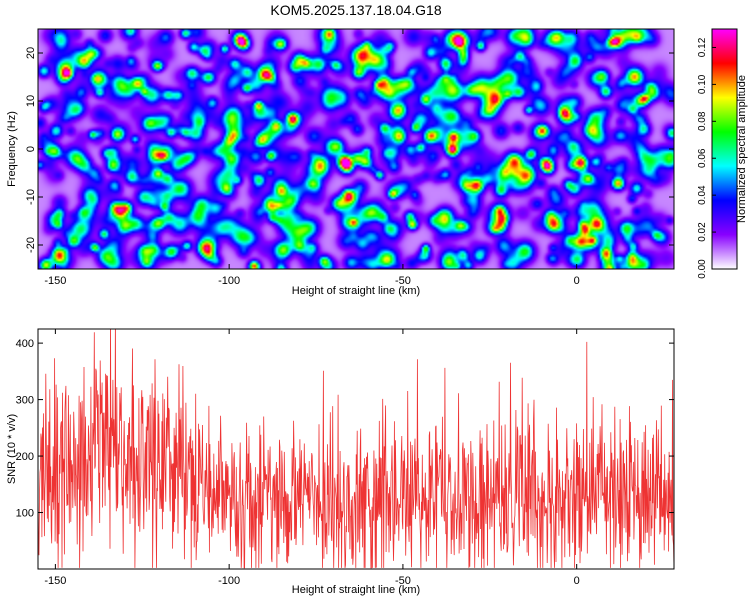 The image size is (750, 600). Describe the element at coordinates (702, 47) in the screenshot. I see `colorbar-tick-label: 0.12` at that location.